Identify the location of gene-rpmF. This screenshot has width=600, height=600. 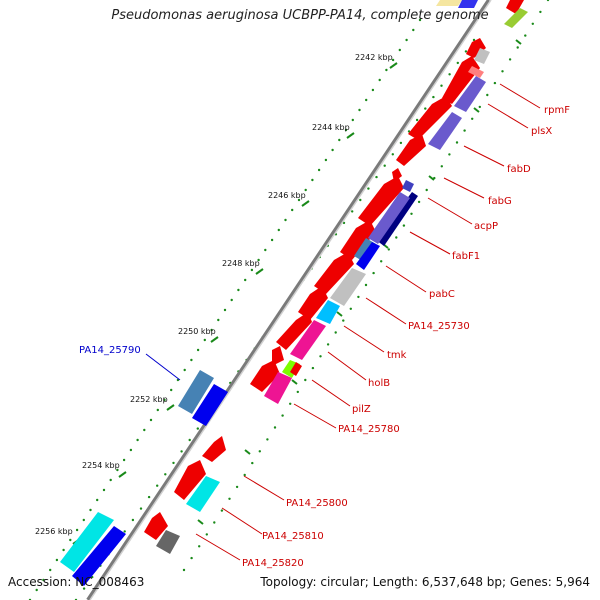
(482, 56).